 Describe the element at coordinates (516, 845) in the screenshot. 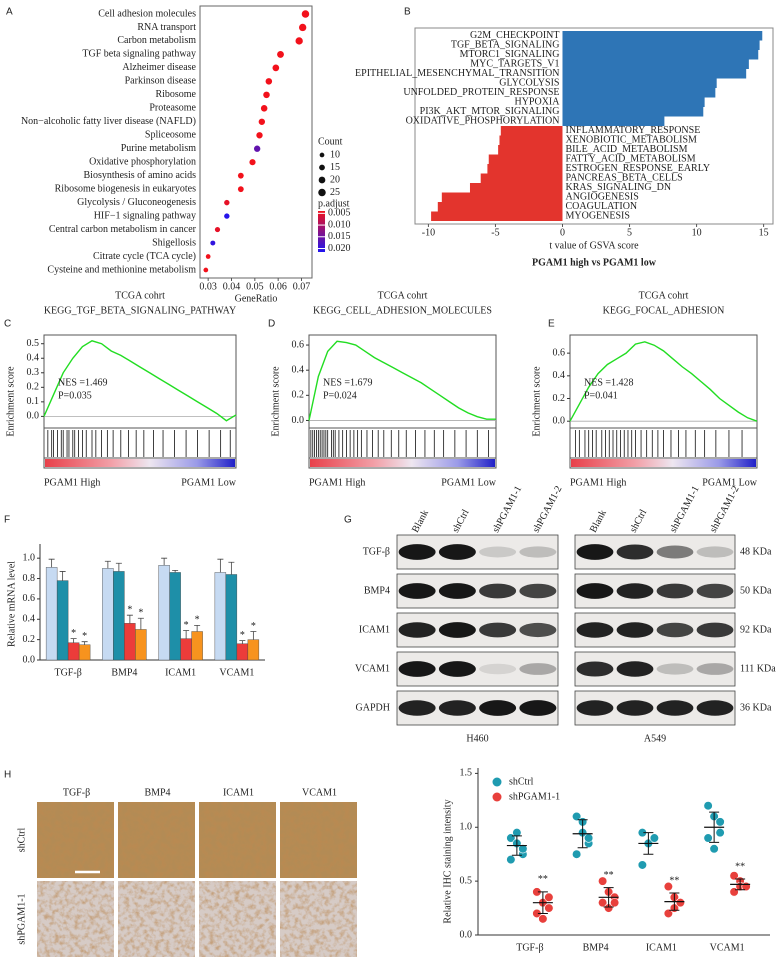

I see `sd-whisker` at that location.